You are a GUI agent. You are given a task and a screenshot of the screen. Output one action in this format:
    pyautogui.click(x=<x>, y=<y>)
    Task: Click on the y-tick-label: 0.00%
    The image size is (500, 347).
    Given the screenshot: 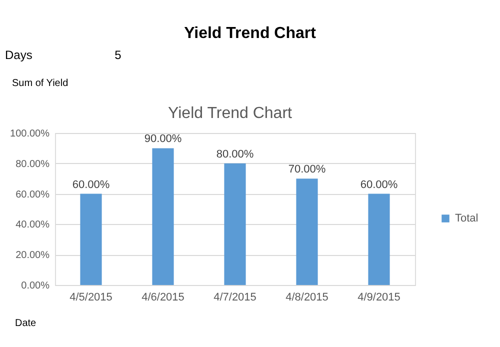 What is the action you would take?
    pyautogui.click(x=35, y=286)
    